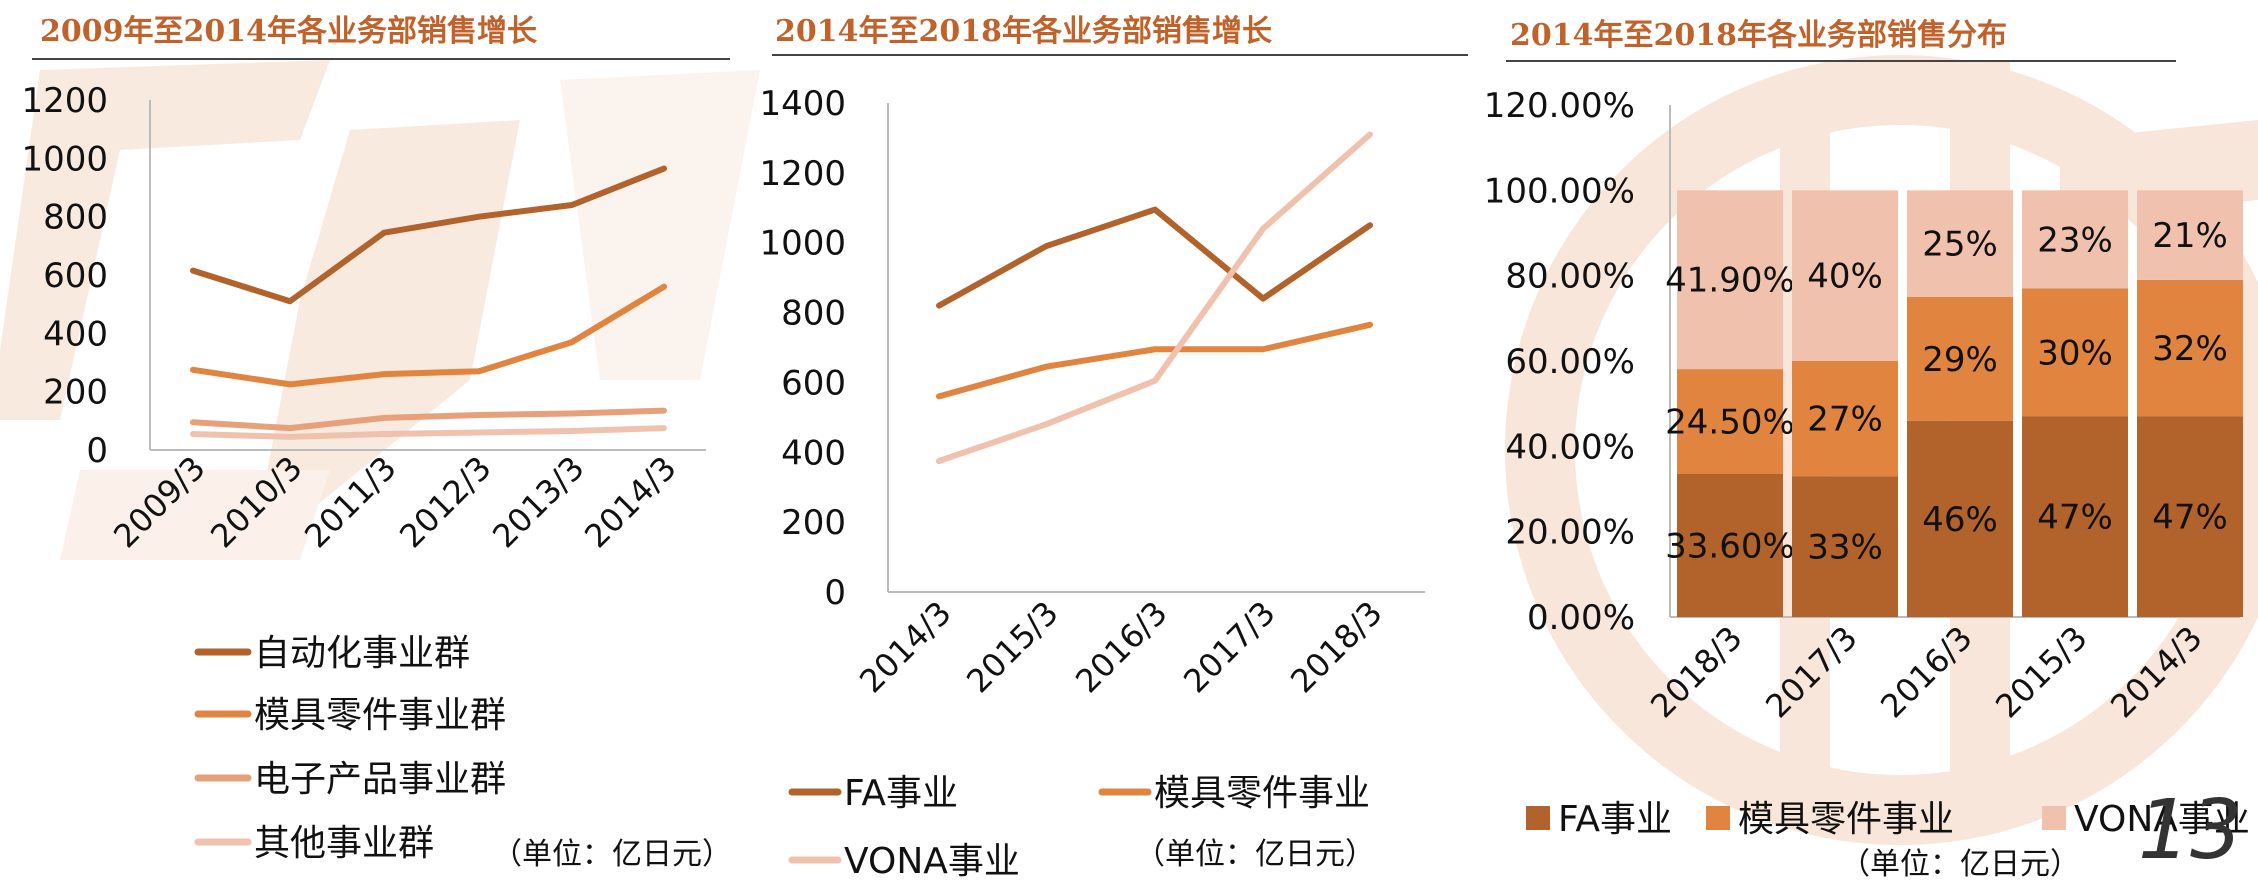  What do you see at coordinates (75, 218) in the screenshot?
I see `chart1-y-tick: 800` at bounding box center [75, 218].